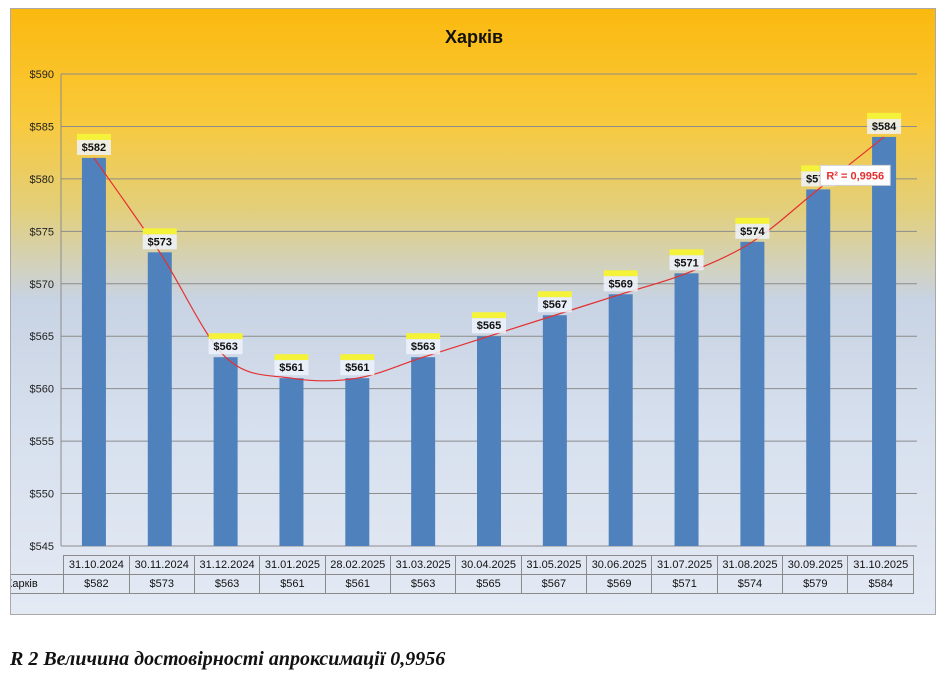  I want to click on data-table-series-label: Харків, so click(38, 584).